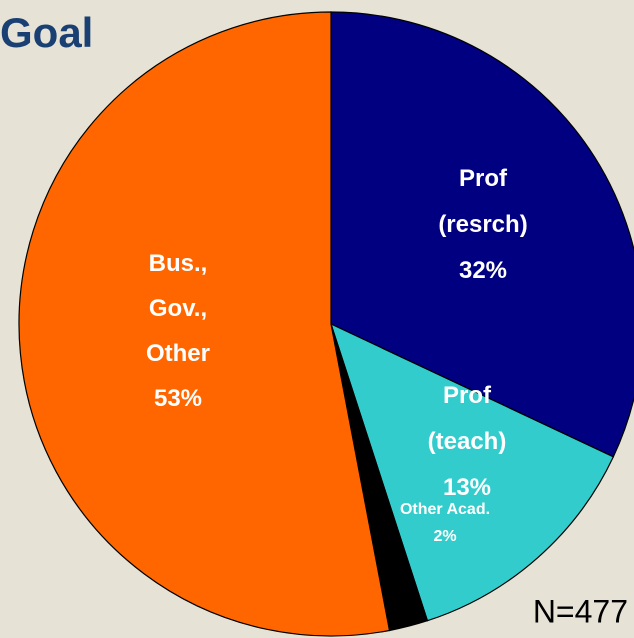  I want to click on category-label: Other Acad., so click(445, 509).